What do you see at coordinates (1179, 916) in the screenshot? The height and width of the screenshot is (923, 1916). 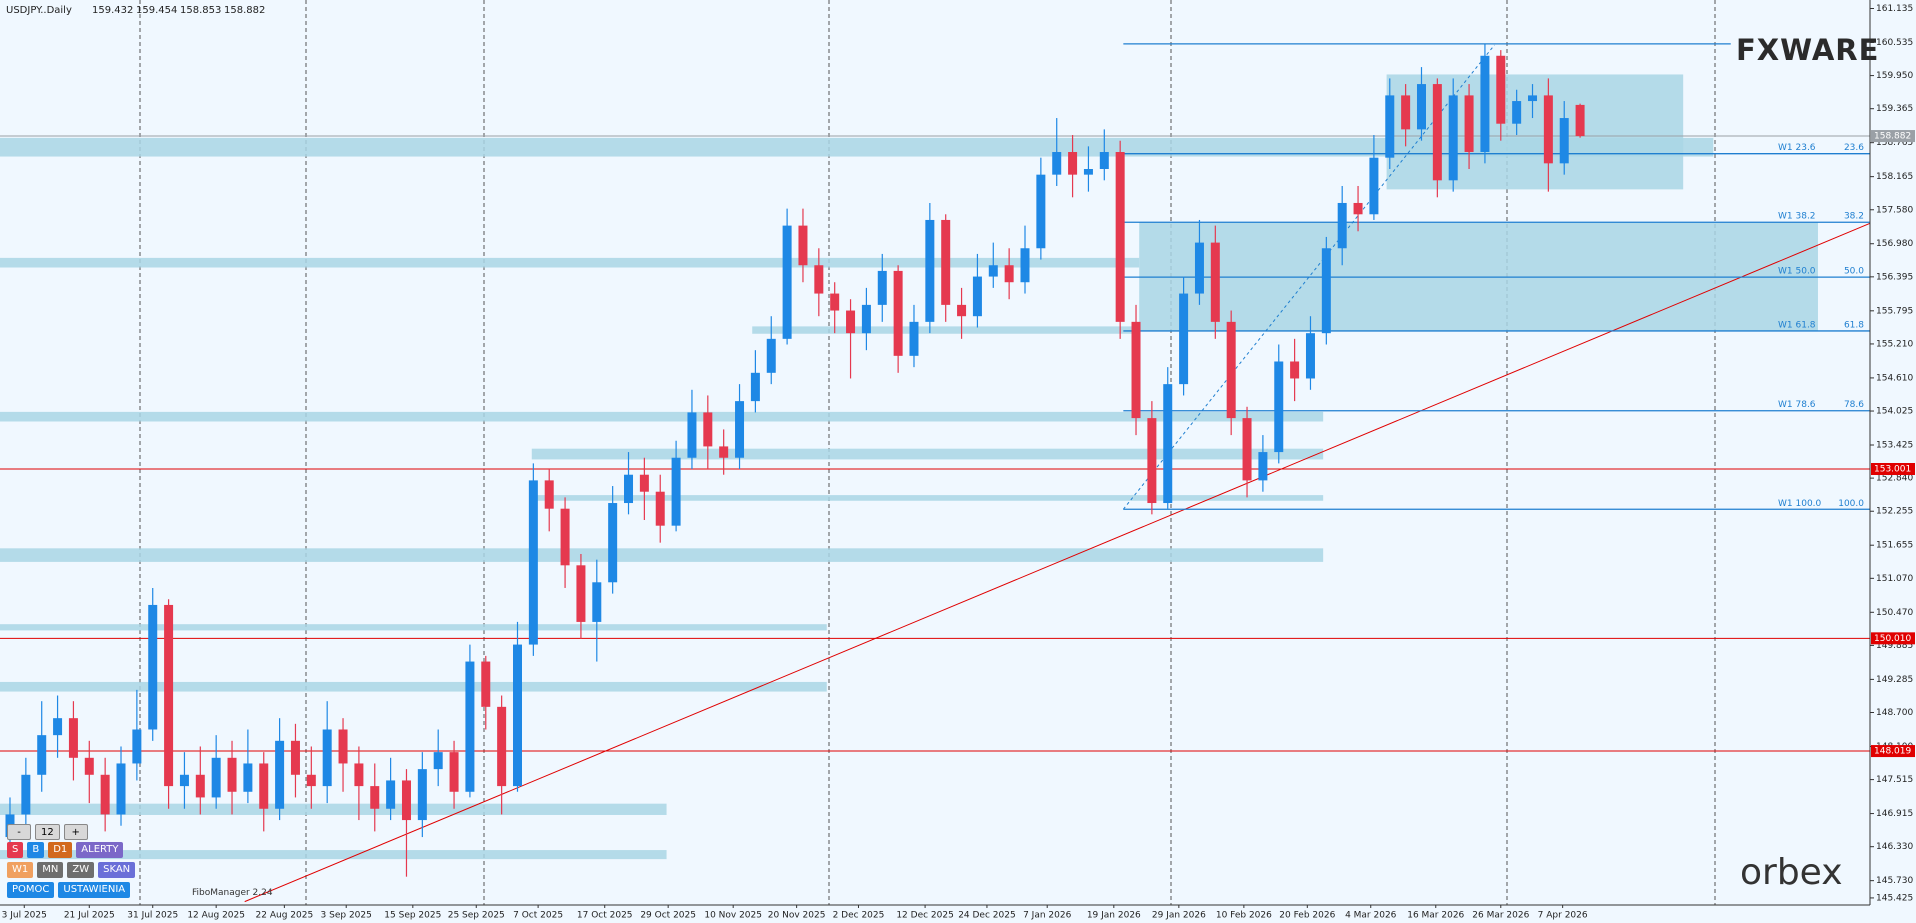 I see `x-tick-label: 29 Jan 2026` at bounding box center [1179, 916].